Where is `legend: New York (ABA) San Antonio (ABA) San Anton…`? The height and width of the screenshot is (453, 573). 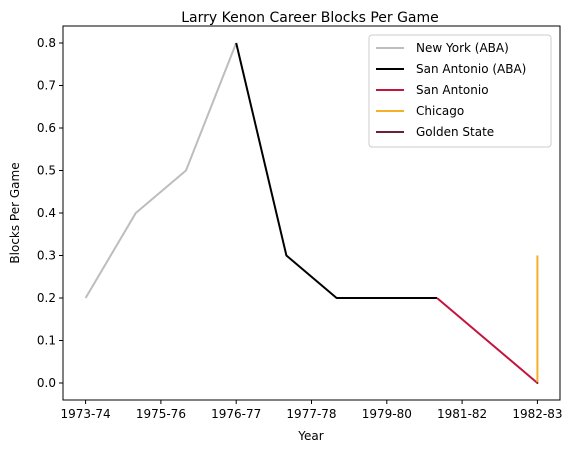 legend: New York (ABA) San Antonio (ABA) San Anton… is located at coordinates (460, 91).